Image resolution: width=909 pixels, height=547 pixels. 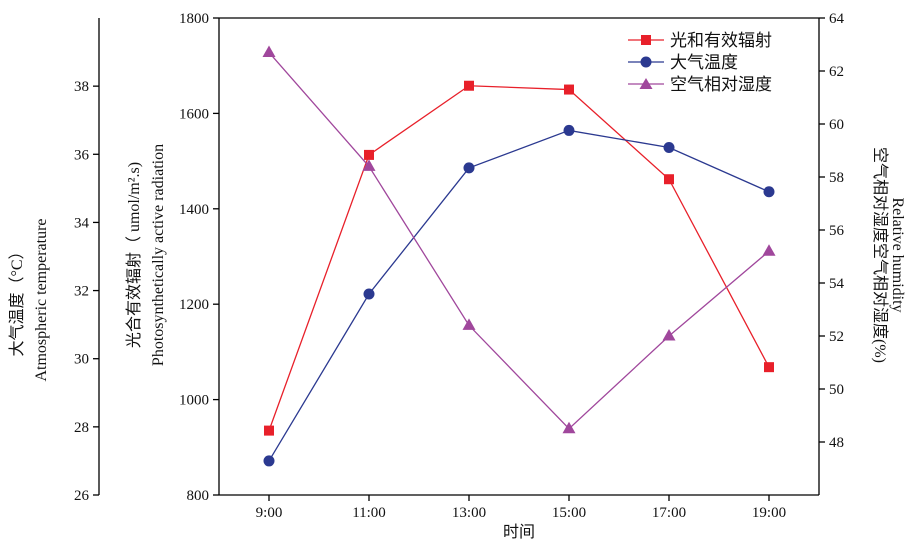 I want to click on humidity-tick-label: 50, so click(x=836, y=390).